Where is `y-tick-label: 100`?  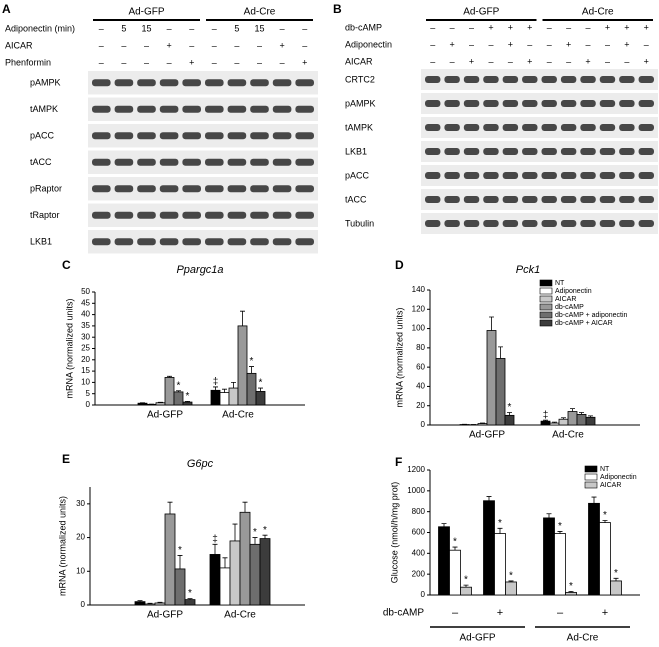
y-tick-label: 100 is located at coordinates (419, 328).